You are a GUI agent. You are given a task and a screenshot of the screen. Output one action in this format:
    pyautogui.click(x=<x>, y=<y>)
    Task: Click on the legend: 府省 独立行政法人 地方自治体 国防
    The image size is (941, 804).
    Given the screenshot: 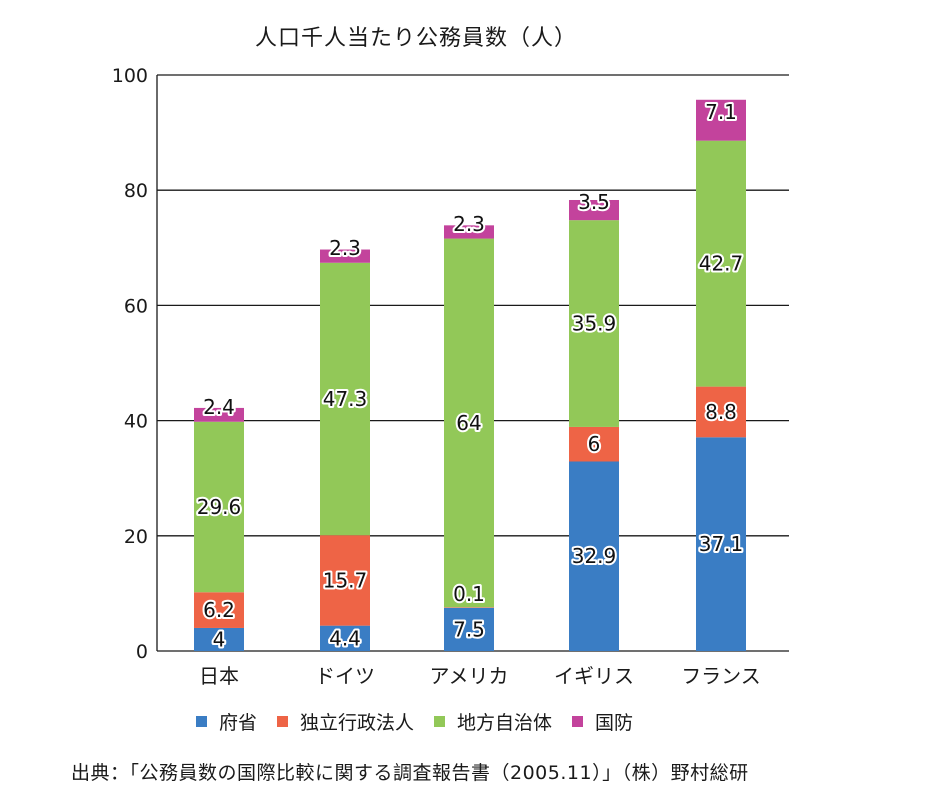 What is the action you would take?
    pyautogui.click(x=424, y=721)
    